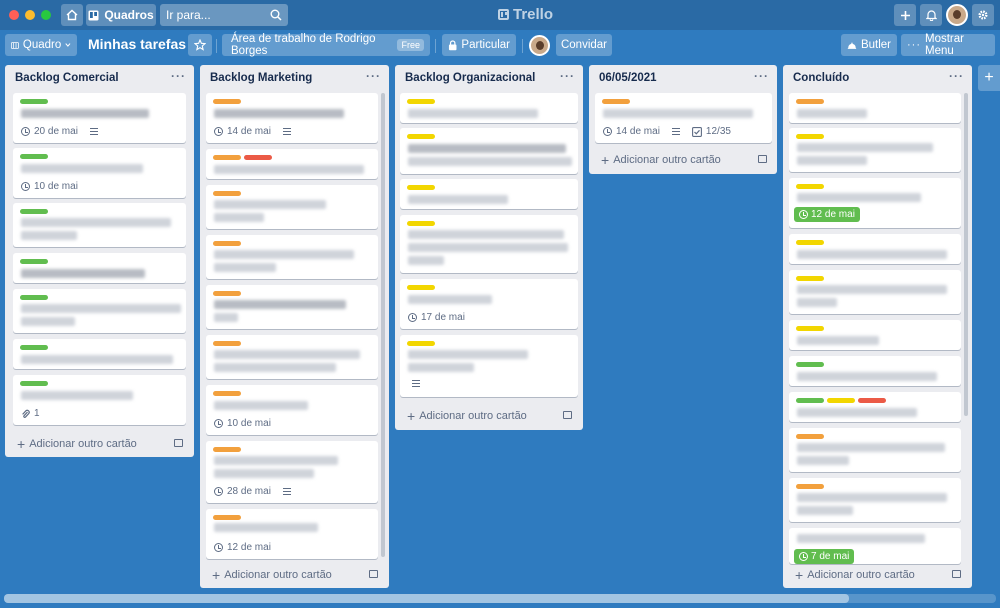 This screenshot has height=608, width=1000. What do you see at coordinates (470, 78) in the screenshot?
I see `list-title: Backlog Organizacional` at bounding box center [470, 78].